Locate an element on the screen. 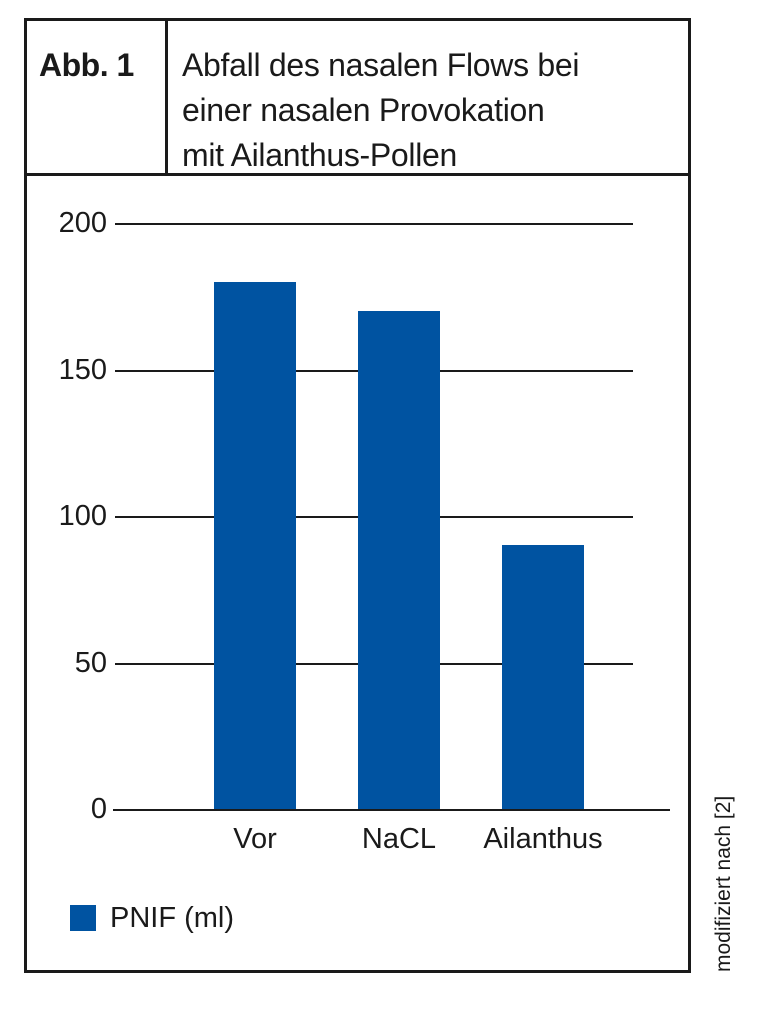 Image resolution: width=759 pixels, height=1017 pixels. x-axis-line is located at coordinates (391, 810).